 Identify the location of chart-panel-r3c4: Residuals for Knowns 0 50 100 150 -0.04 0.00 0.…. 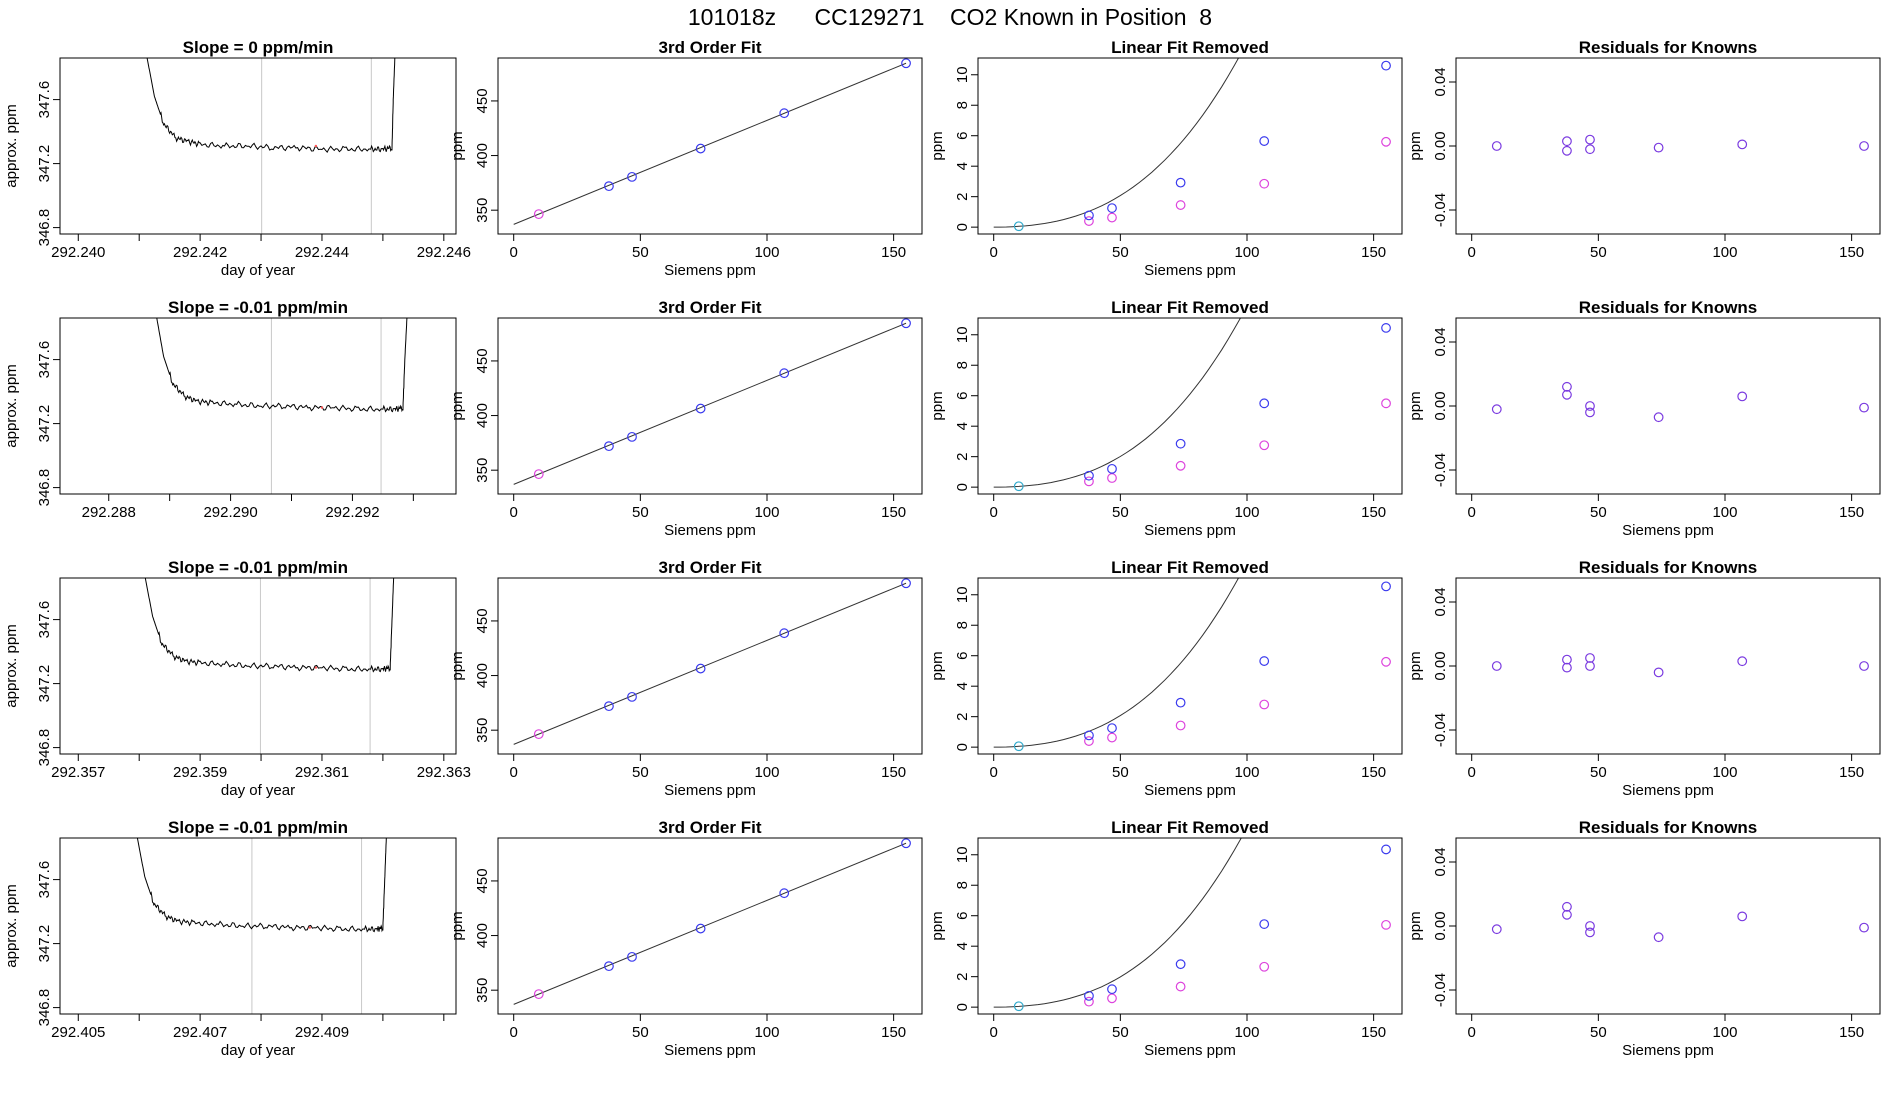
(1644, 678).